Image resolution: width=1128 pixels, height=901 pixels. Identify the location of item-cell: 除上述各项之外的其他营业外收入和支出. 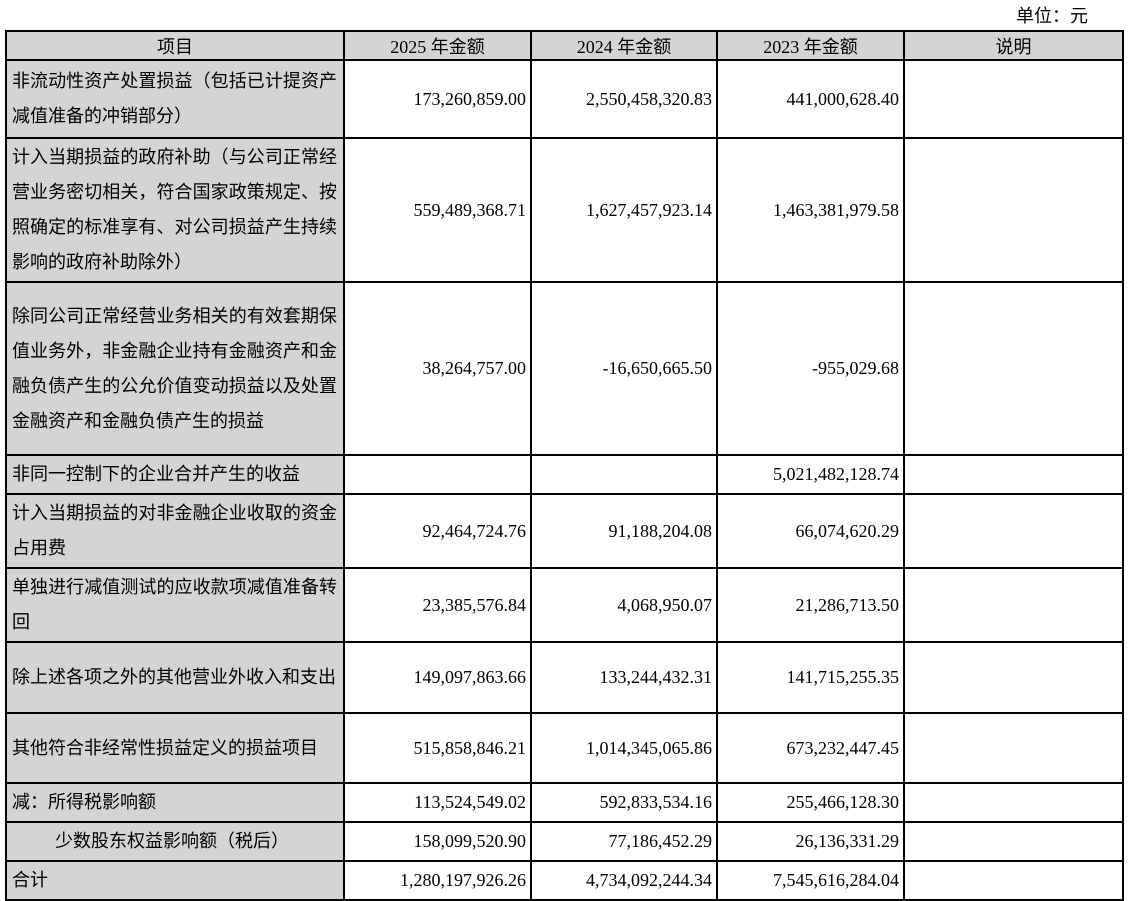
(175, 677).